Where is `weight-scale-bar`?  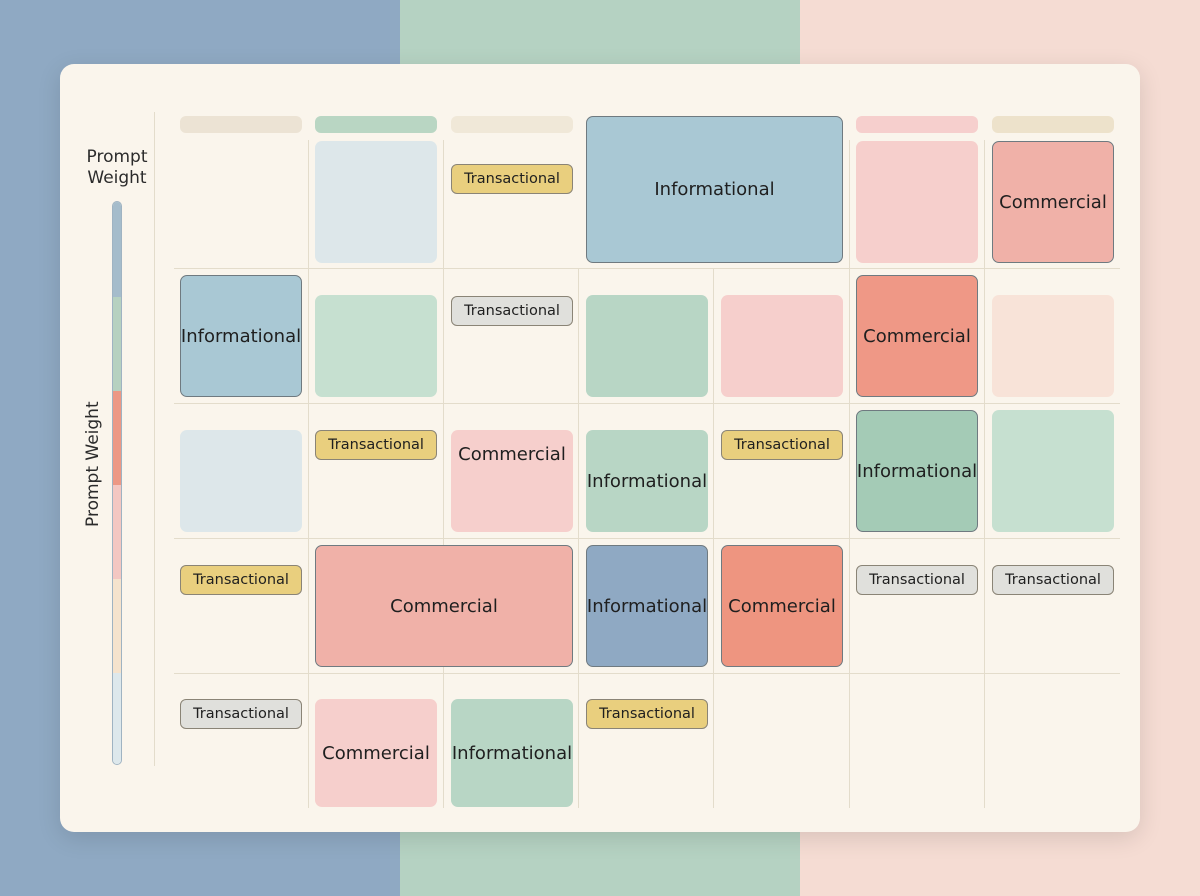 weight-scale-bar is located at coordinates (117, 483).